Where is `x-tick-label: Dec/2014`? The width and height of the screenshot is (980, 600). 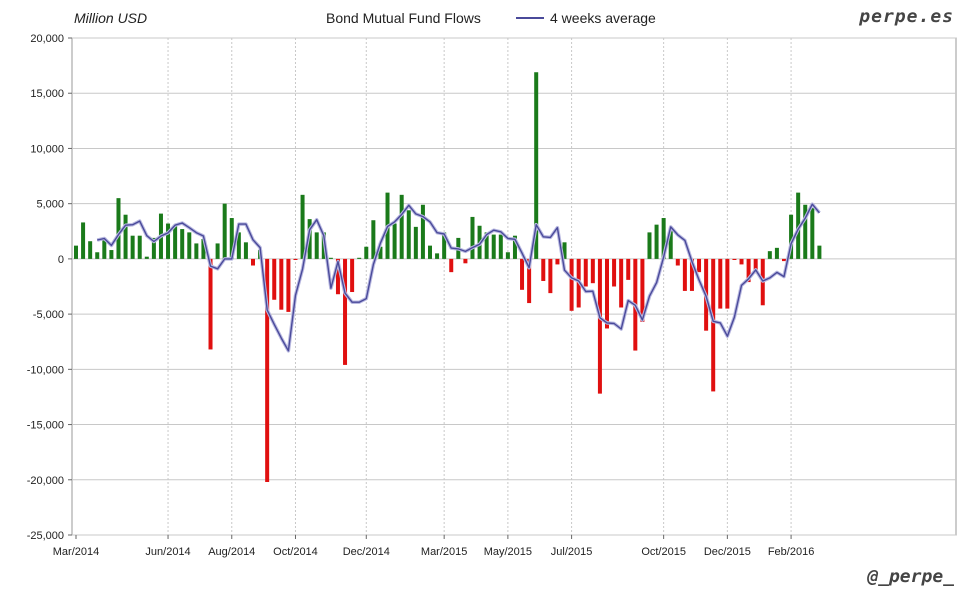 x-tick-label: Dec/2014 is located at coordinates (366, 552).